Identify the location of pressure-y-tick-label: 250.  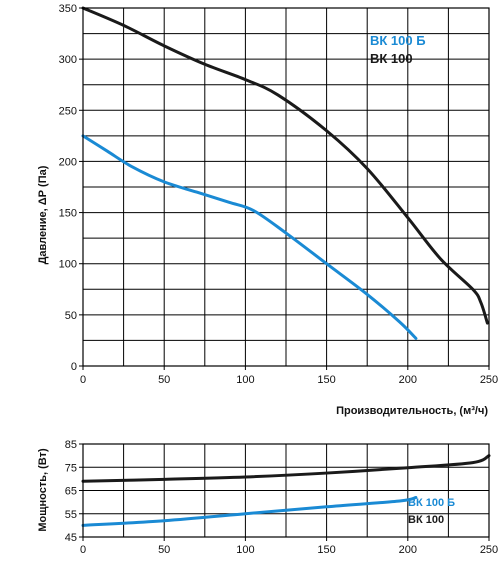
(68, 111).